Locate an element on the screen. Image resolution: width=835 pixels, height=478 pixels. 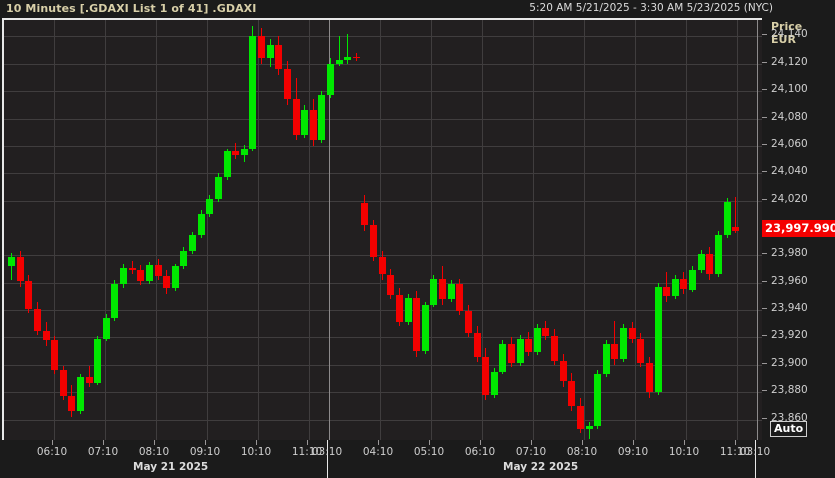
time-tick-label: 03:10 is located at coordinates (327, 452).